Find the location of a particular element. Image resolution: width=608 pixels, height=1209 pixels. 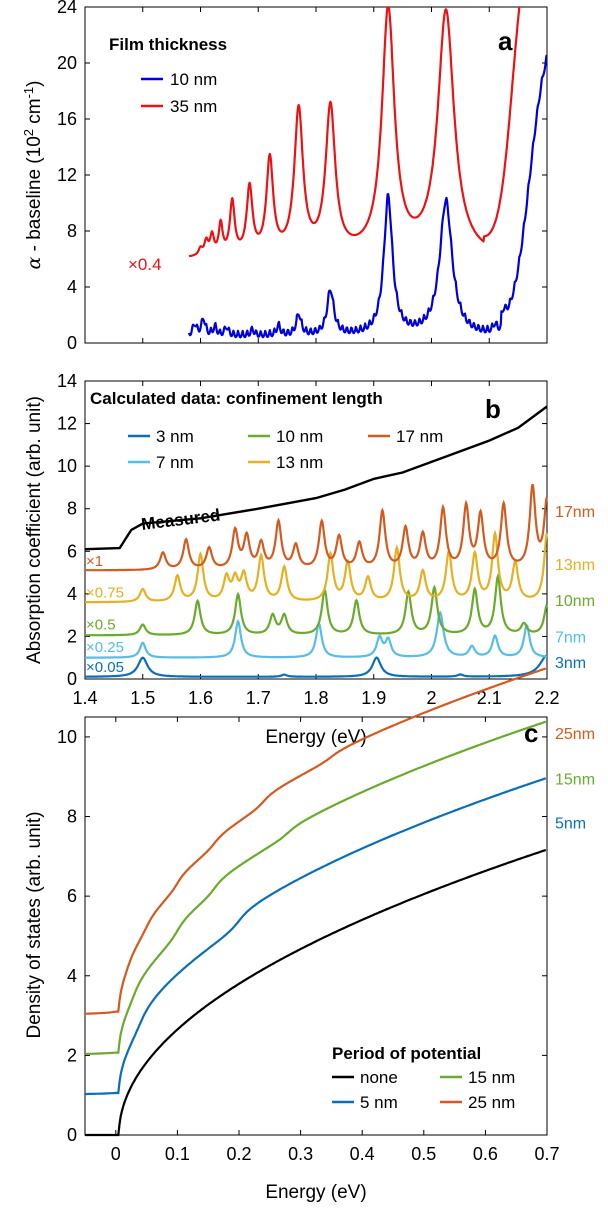

series-line-measured is located at coordinates (316, 478).